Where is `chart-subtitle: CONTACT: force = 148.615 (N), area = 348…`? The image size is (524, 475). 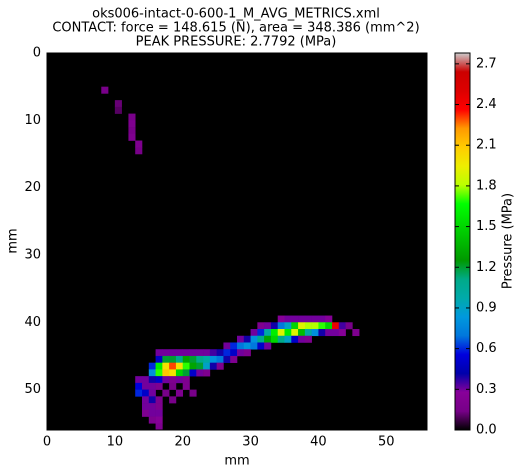
chart-subtitle: CONTACT: force = 148.615 (N), area = 348… is located at coordinates (235, 28).